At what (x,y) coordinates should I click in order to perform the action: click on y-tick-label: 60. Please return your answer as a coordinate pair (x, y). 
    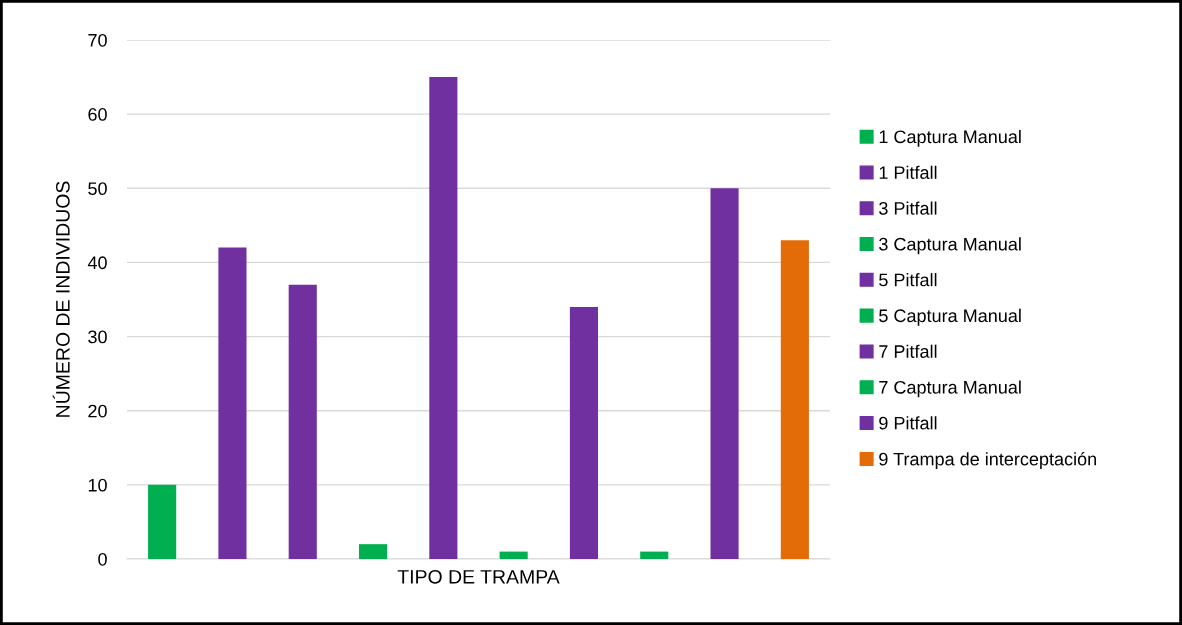
    Looking at the image, I should click on (97, 114).